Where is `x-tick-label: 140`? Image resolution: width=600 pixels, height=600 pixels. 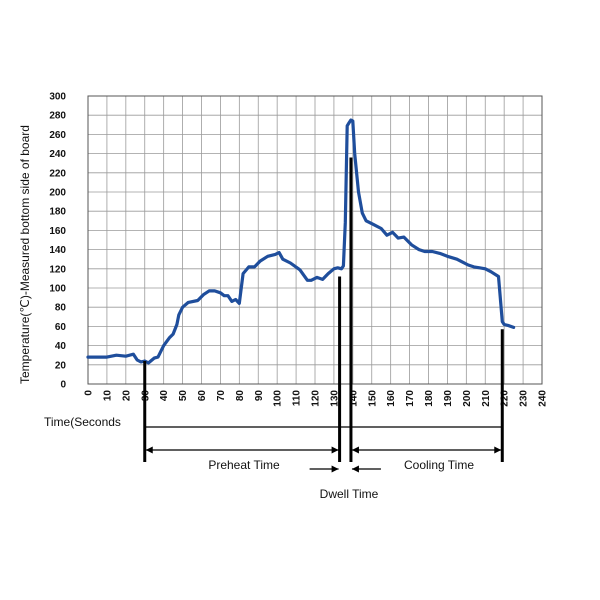 x-tick-label: 140 is located at coordinates (353, 398).